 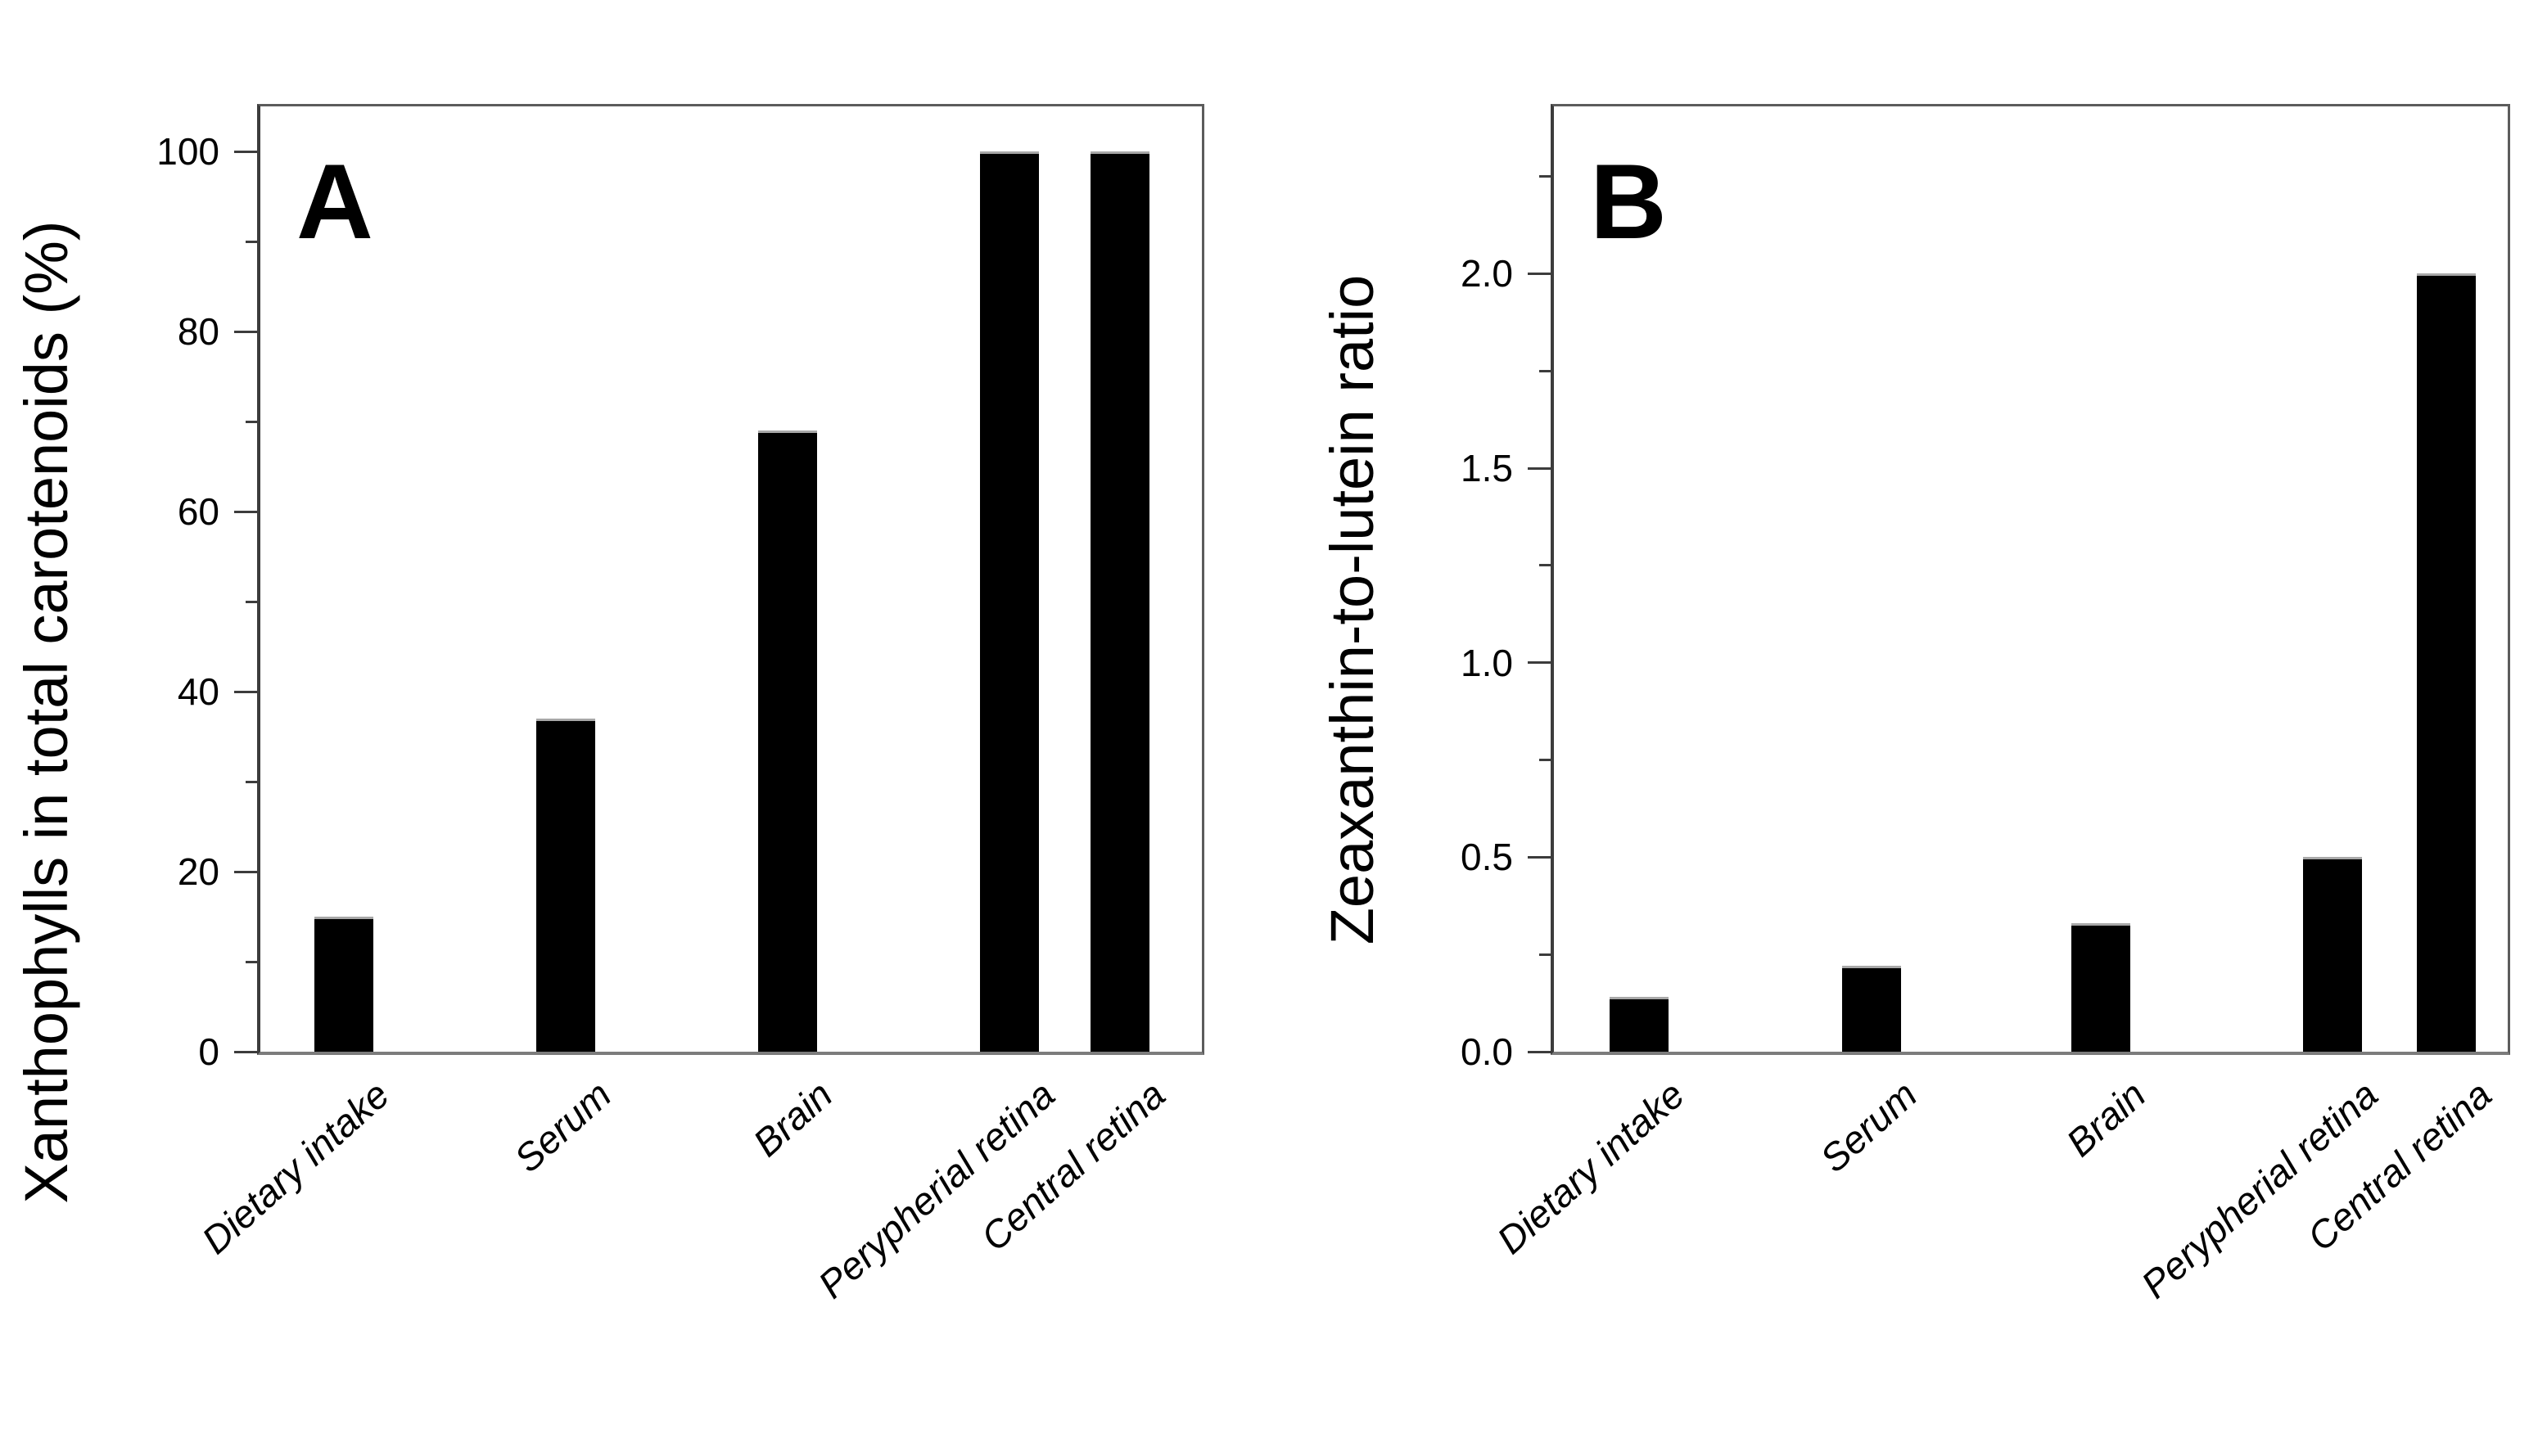 I want to click on y-axis-tick-label: 40, so click(x=198, y=691).